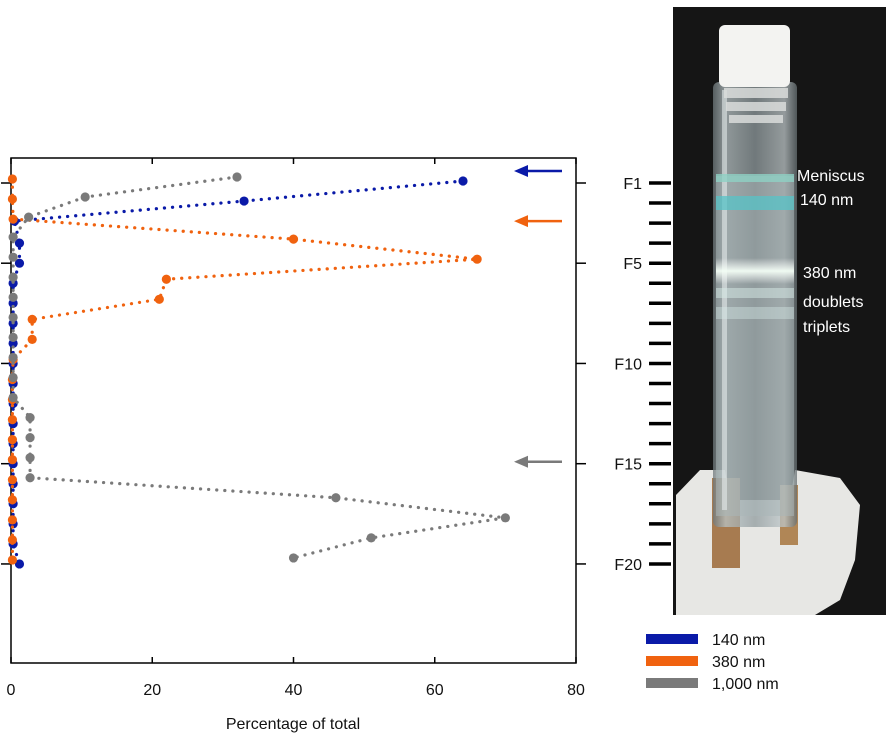 The height and width of the screenshot is (737, 888). Describe the element at coordinates (755, 293) in the screenshot. I see `band-doublets` at that location.